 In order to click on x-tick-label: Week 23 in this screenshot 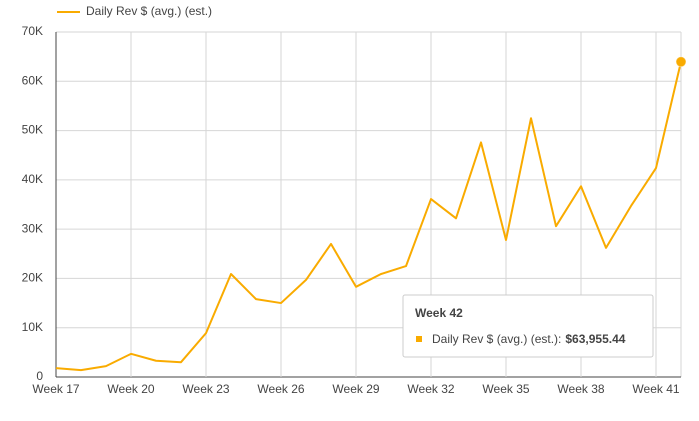, I will do `click(205, 389)`.